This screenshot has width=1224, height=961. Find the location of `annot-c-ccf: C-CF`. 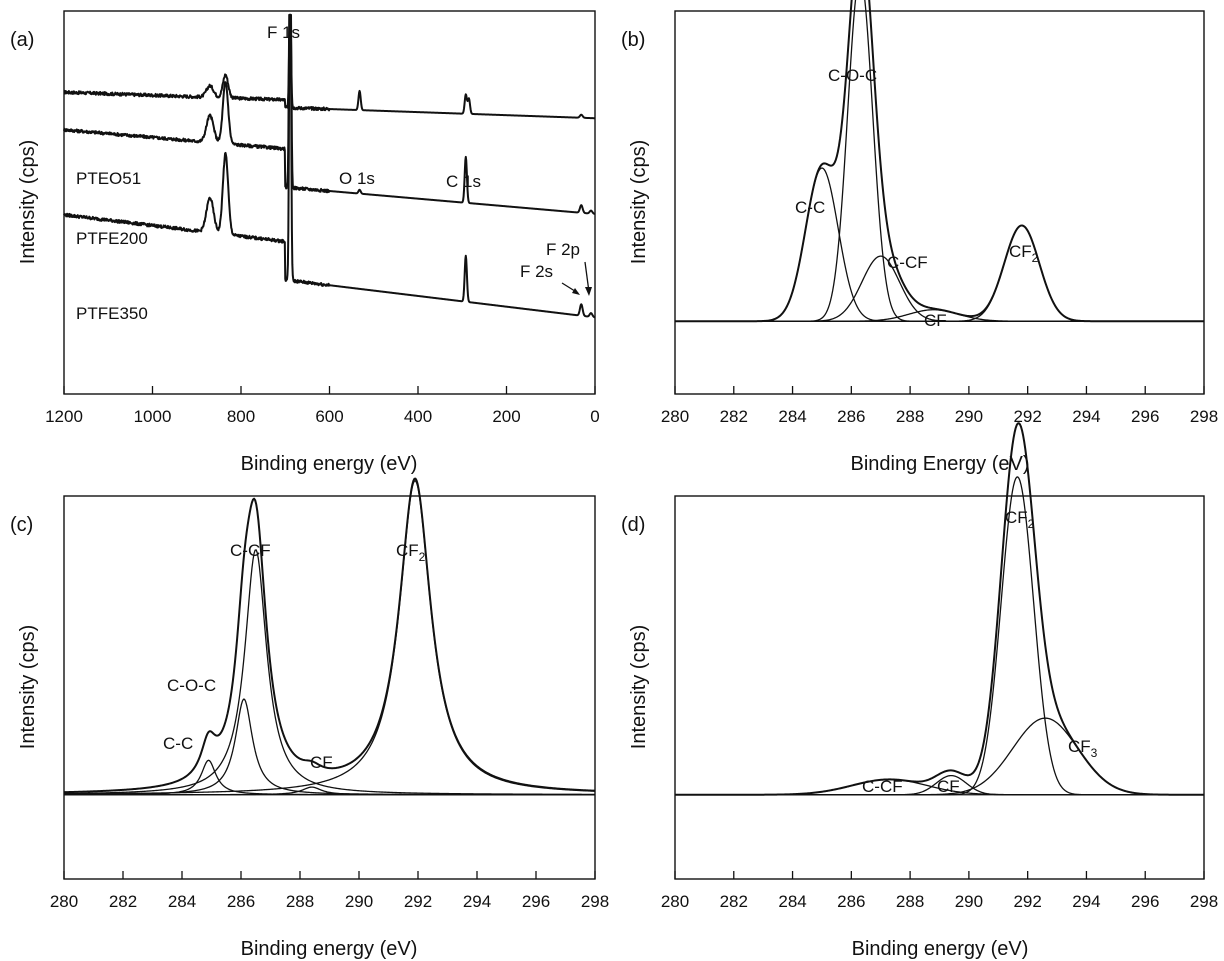

annot-c-ccf: C-CF is located at coordinates (250, 550).